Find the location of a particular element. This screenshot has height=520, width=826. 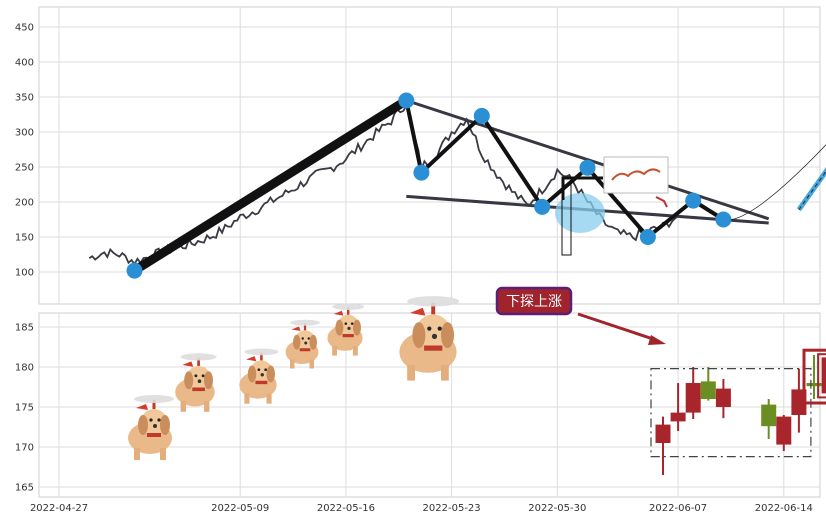

breakout-bracket is located at coordinates (566, 220).